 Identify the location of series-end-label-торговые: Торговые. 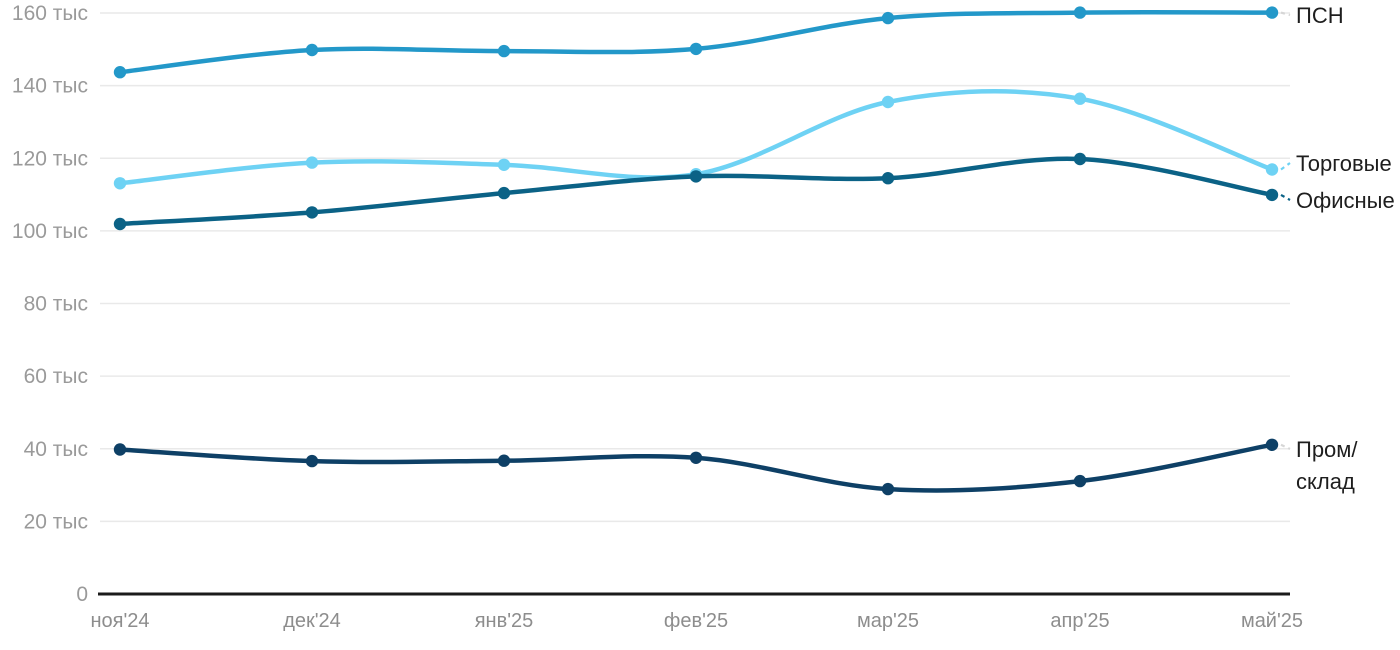
(1344, 163).